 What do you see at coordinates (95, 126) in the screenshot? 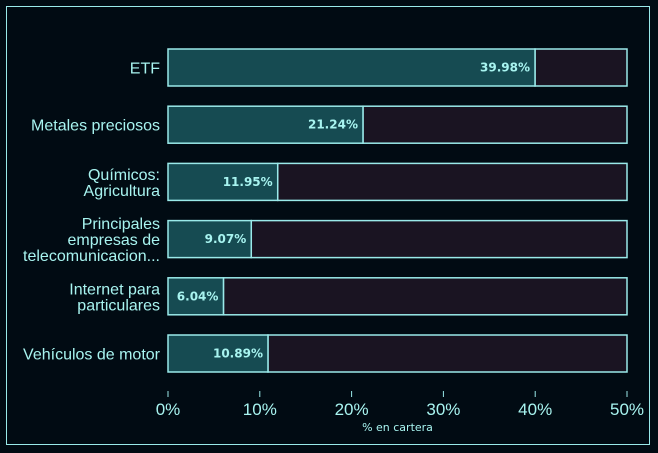
I see `category-label: Metales preciosos` at bounding box center [95, 126].